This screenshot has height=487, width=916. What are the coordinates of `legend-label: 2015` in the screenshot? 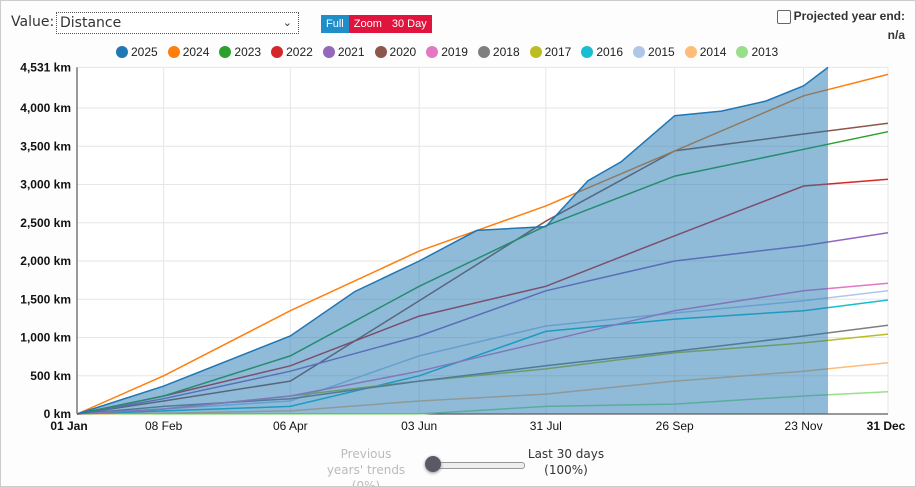 It's located at (661, 52).